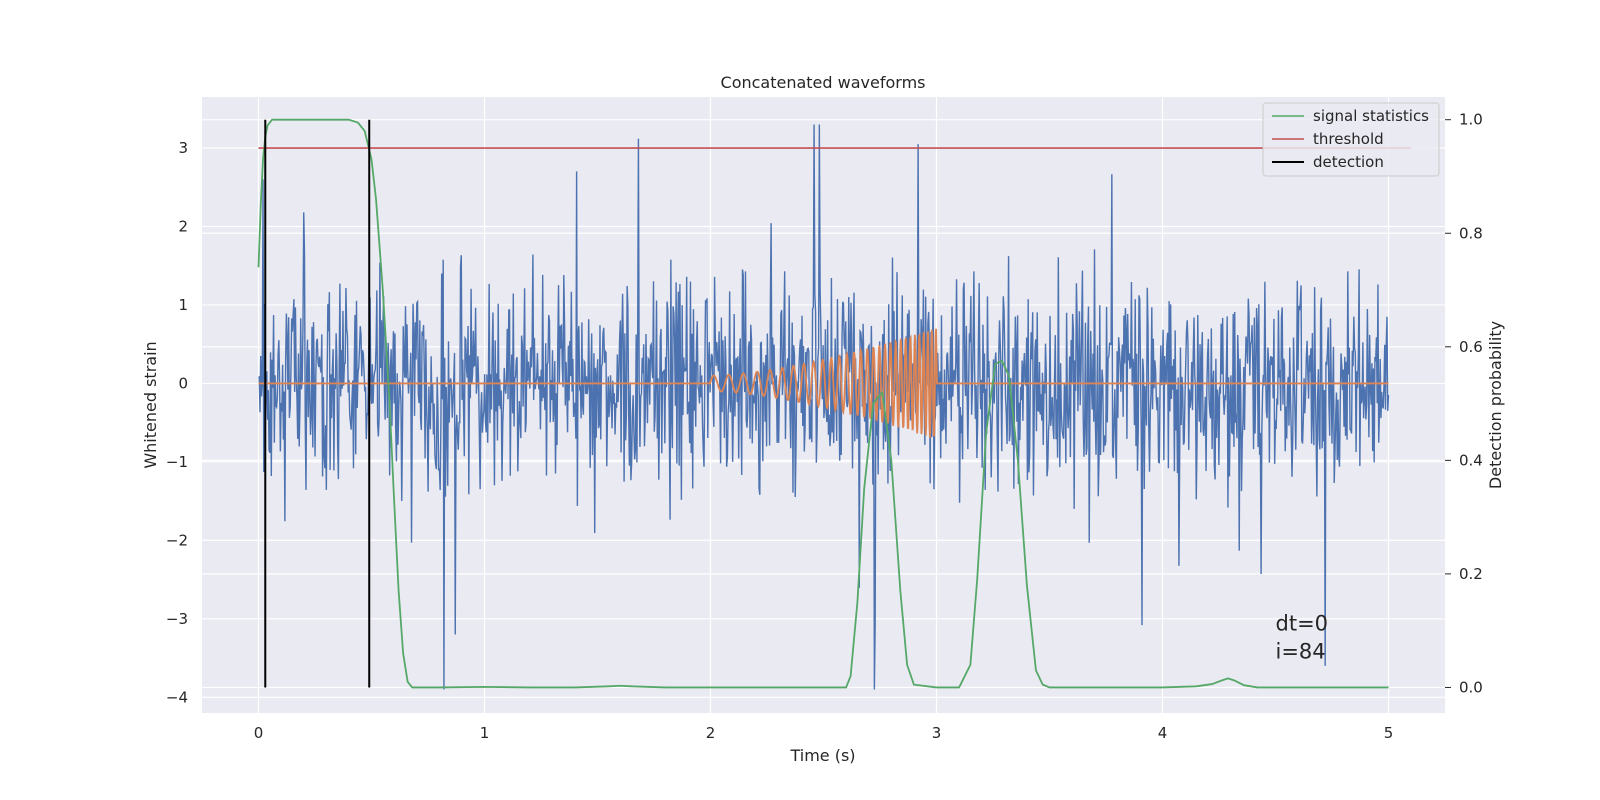 The width and height of the screenshot is (1600, 800). Describe the element at coordinates (937, 733) in the screenshot. I see `x-tick-label: 3` at that location.